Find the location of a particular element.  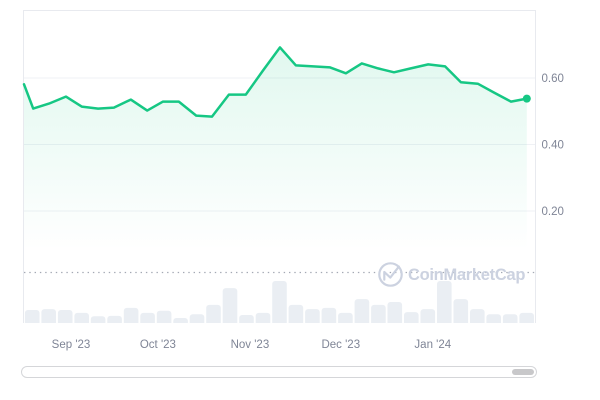

x-axis-tick-label: Dec '23 is located at coordinates (340, 345).